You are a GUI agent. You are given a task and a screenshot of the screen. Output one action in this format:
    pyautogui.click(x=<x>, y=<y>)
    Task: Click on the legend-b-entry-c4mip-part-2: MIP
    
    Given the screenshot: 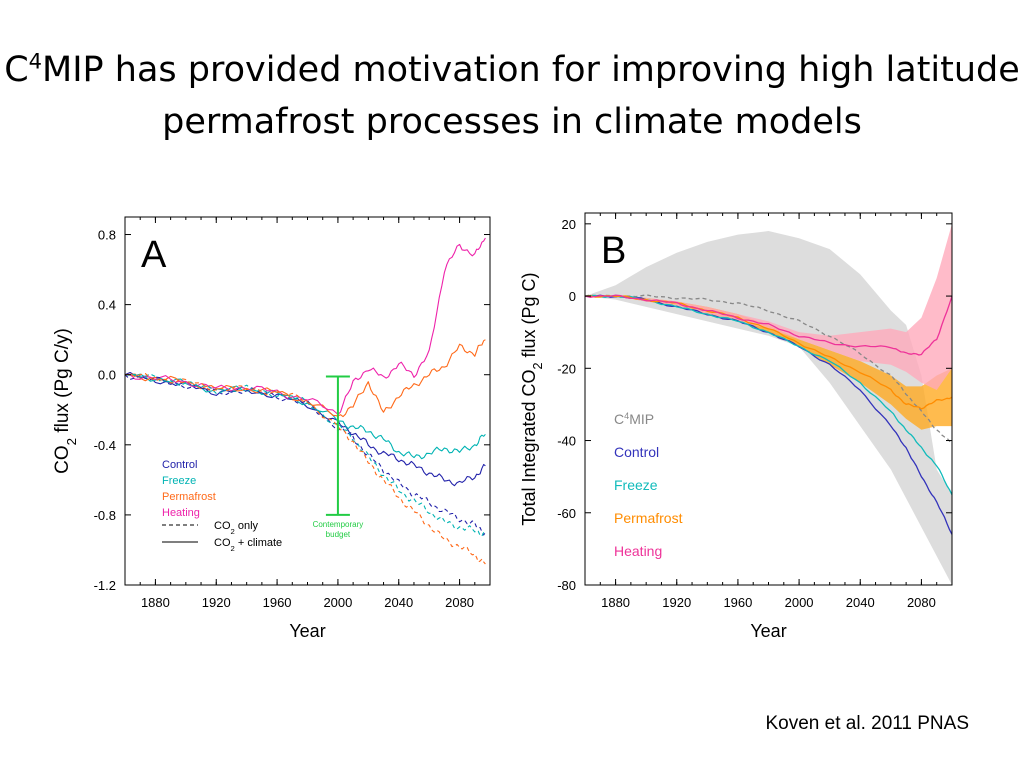 What is the action you would take?
    pyautogui.click(x=641, y=419)
    